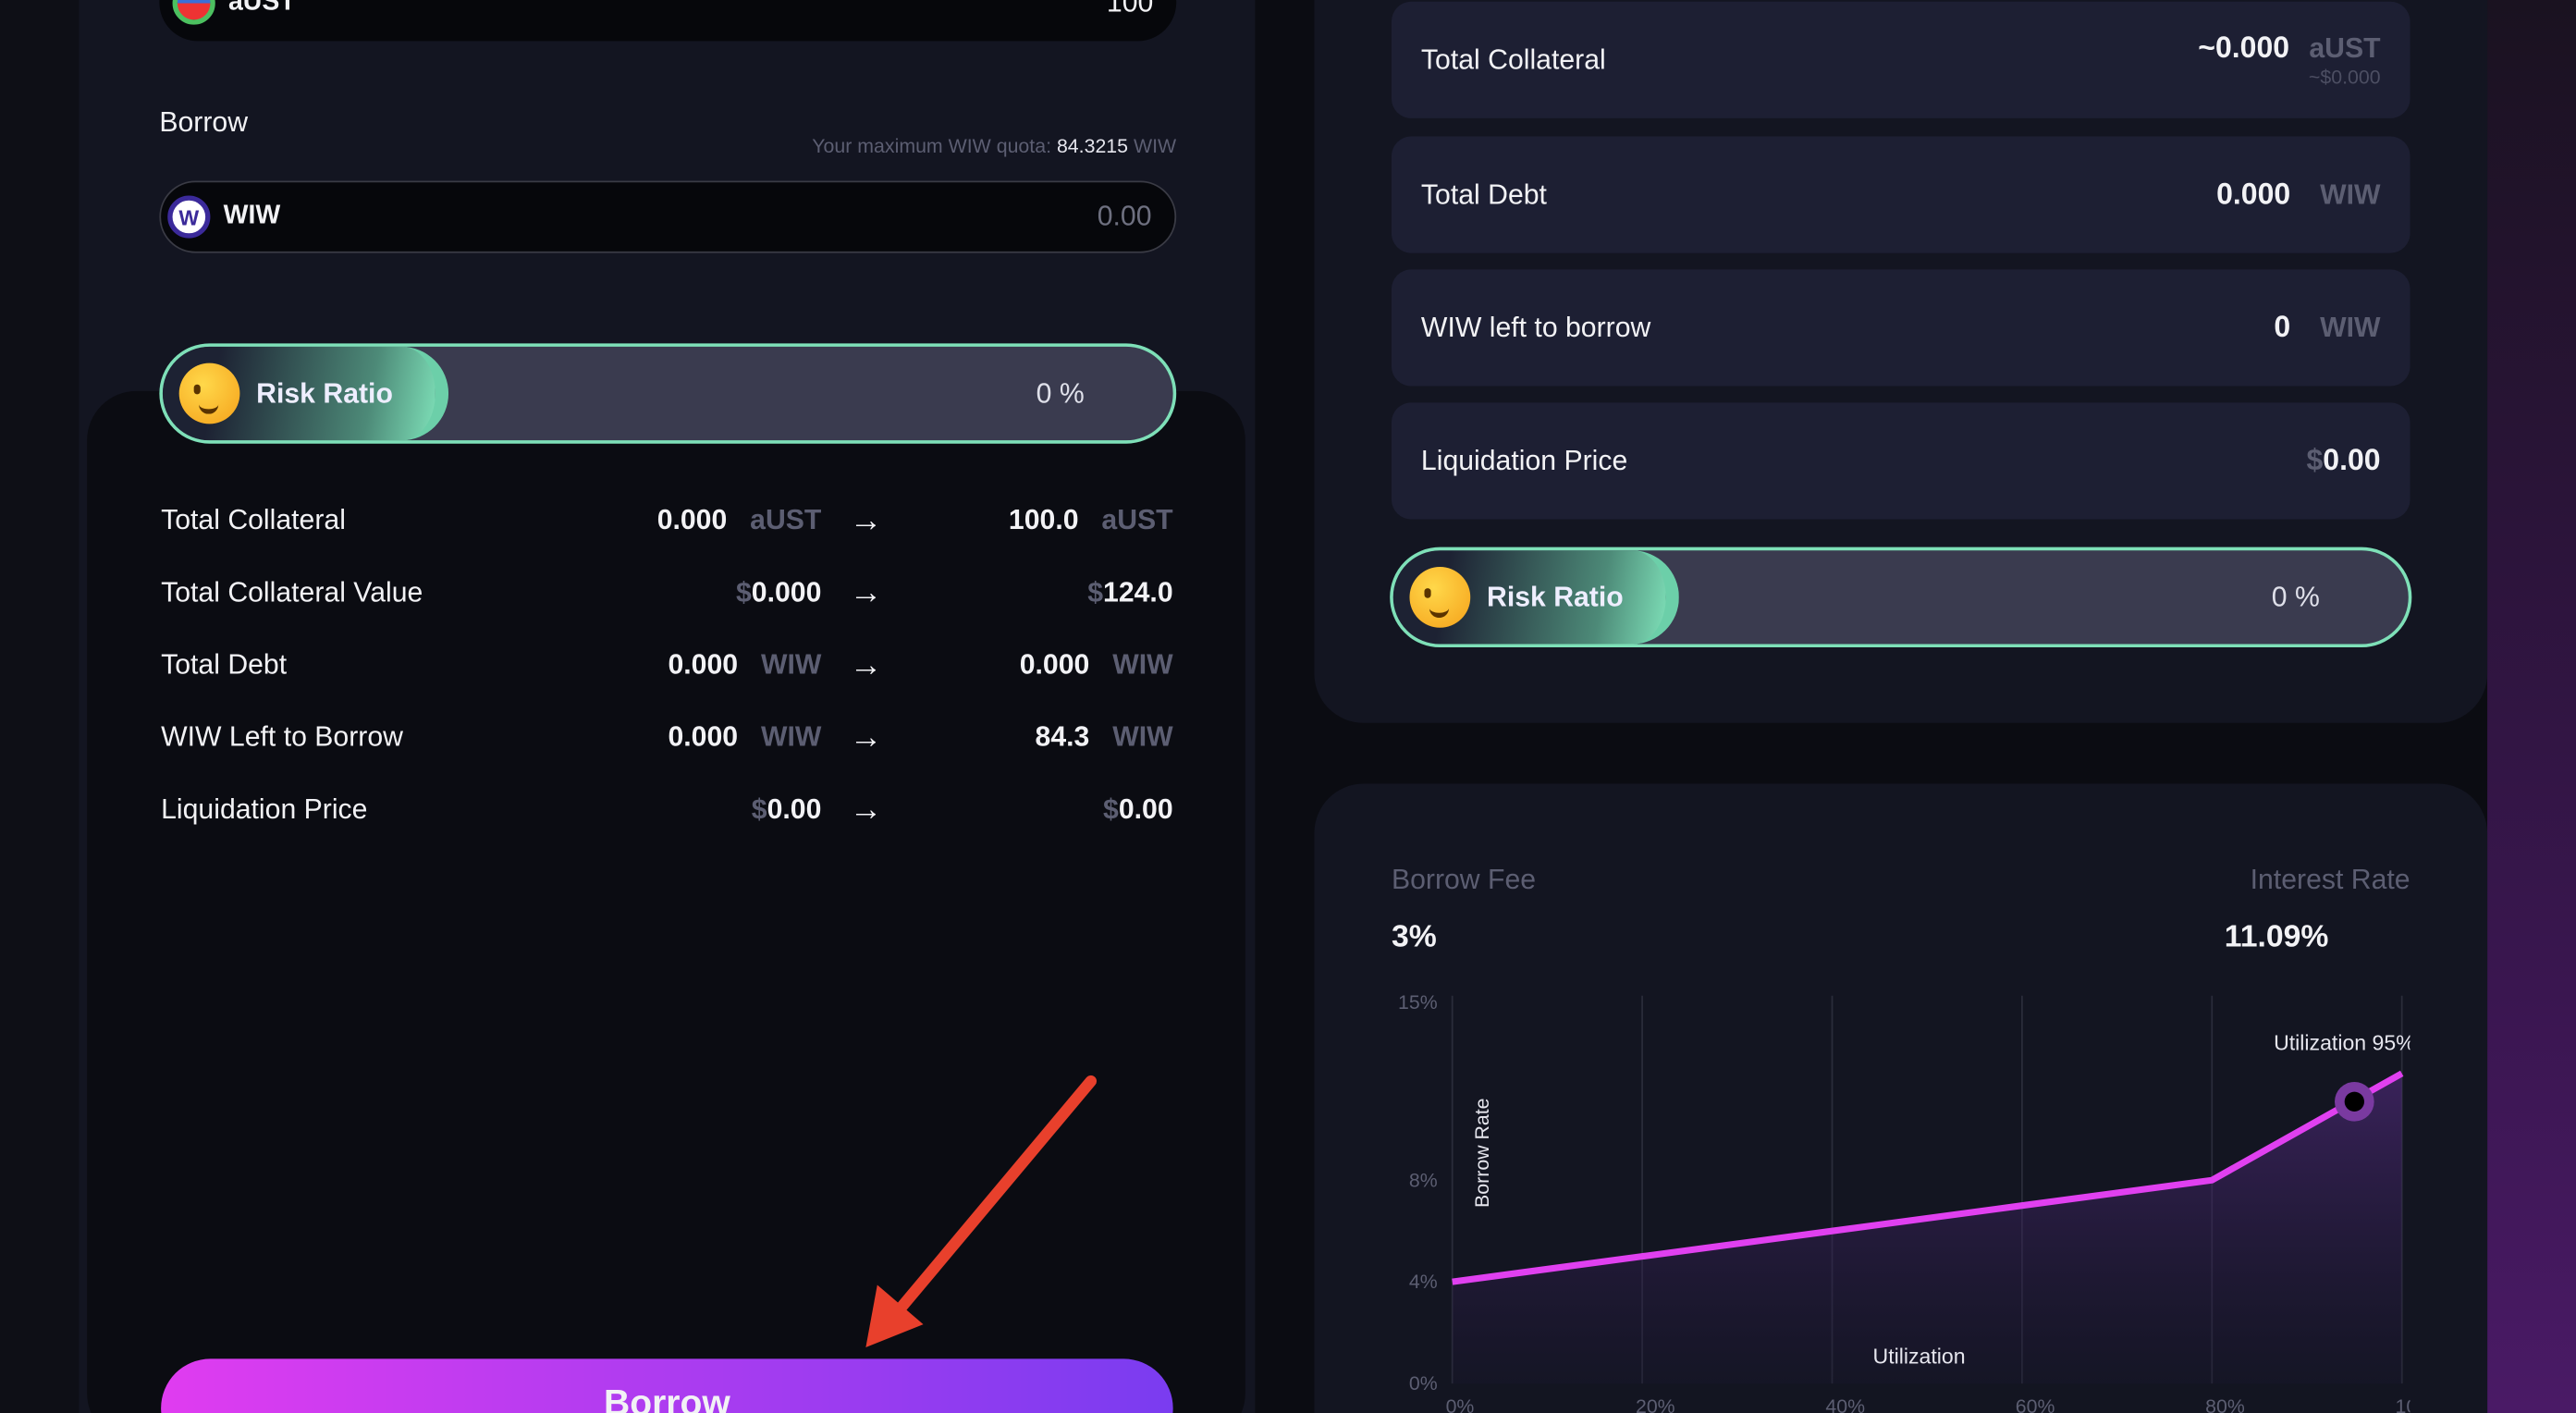  What do you see at coordinates (2354, 1101) in the screenshot?
I see `utilization-marker` at bounding box center [2354, 1101].